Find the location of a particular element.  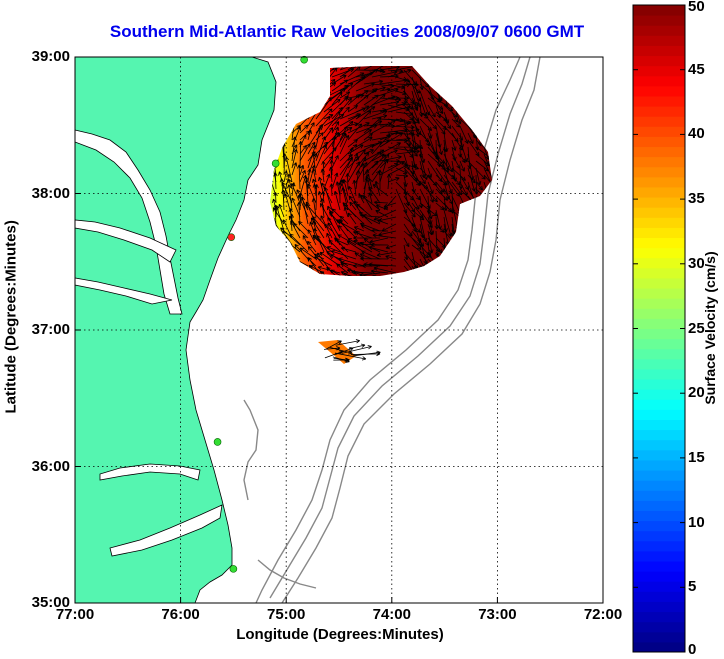

colorbar-tick-label: 15 is located at coordinates (696, 457).